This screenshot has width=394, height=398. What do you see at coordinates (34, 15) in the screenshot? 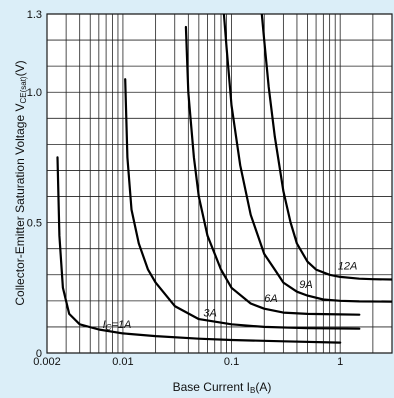
I see `y-tick-label: 1.3` at bounding box center [34, 15].